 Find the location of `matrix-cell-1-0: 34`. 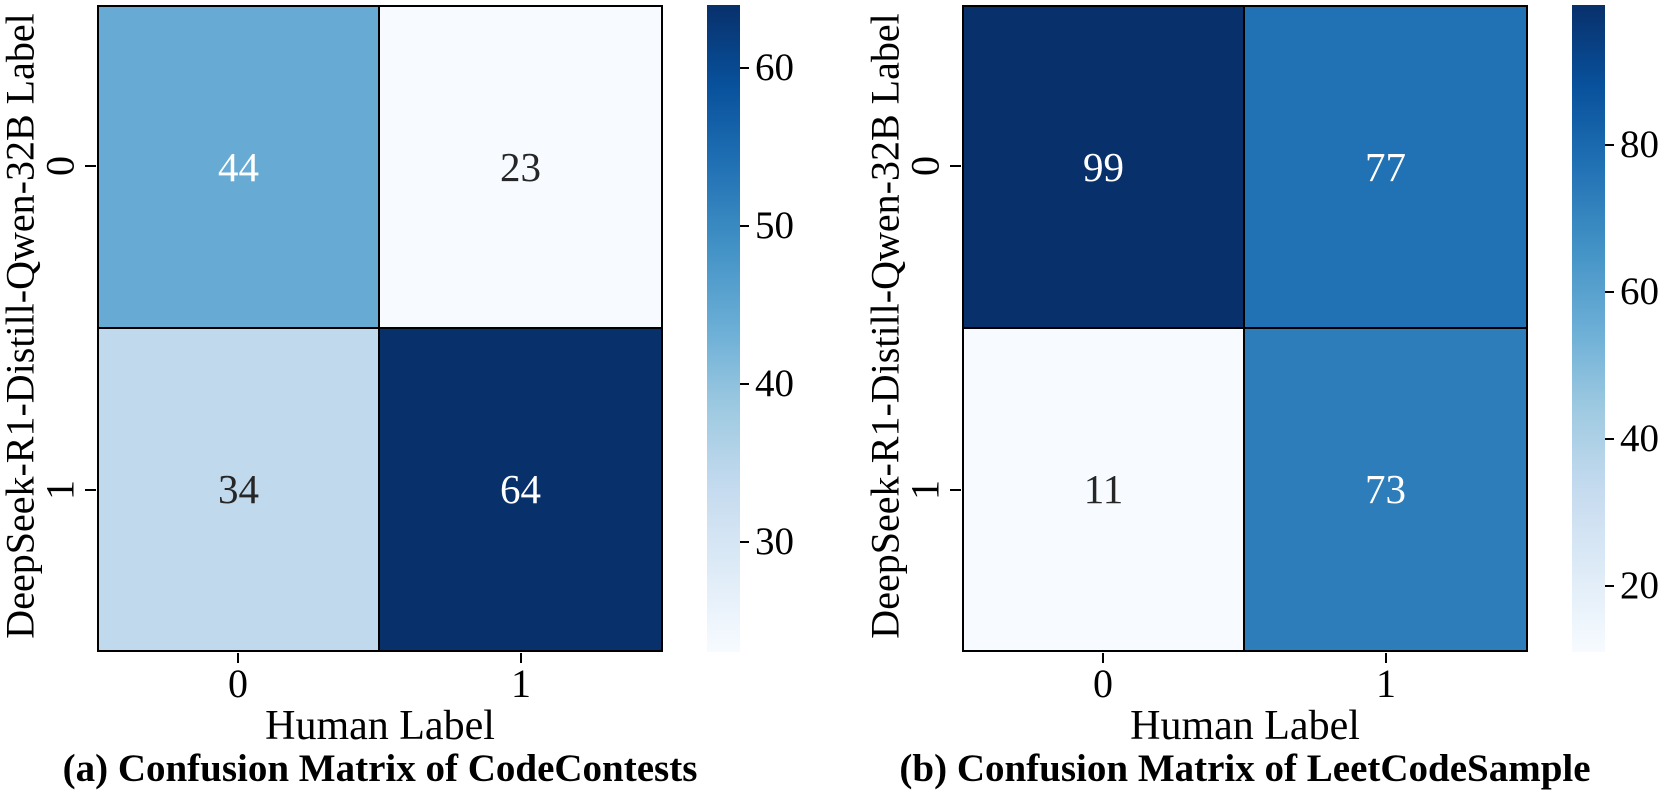

matrix-cell-1-0: 34 is located at coordinates (239, 489).